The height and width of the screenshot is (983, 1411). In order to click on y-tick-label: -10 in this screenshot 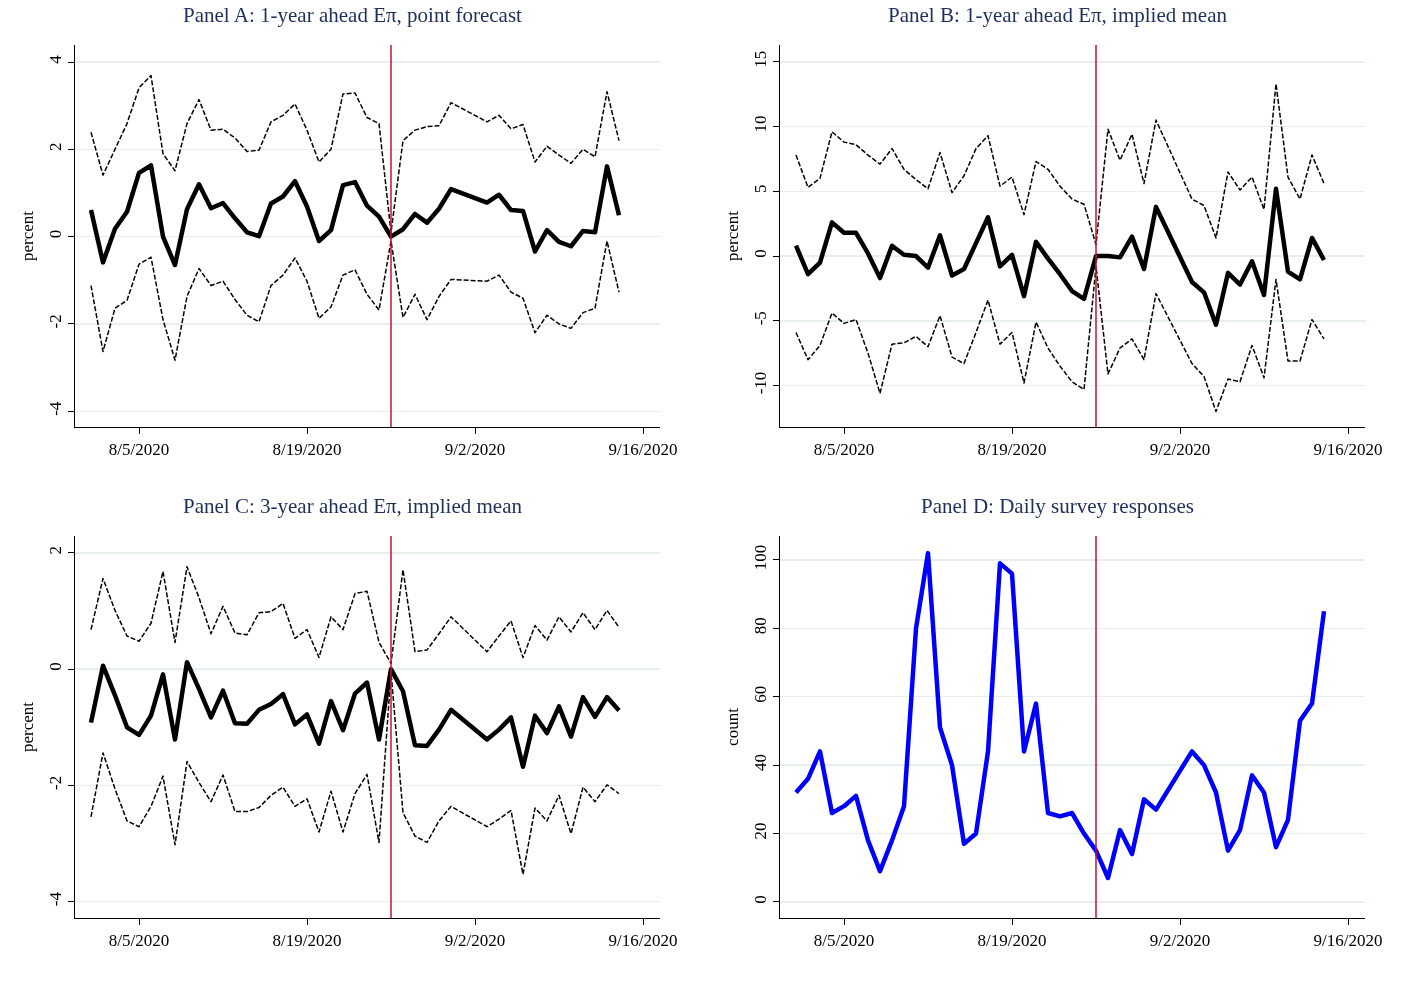, I will do `click(760, 383)`.